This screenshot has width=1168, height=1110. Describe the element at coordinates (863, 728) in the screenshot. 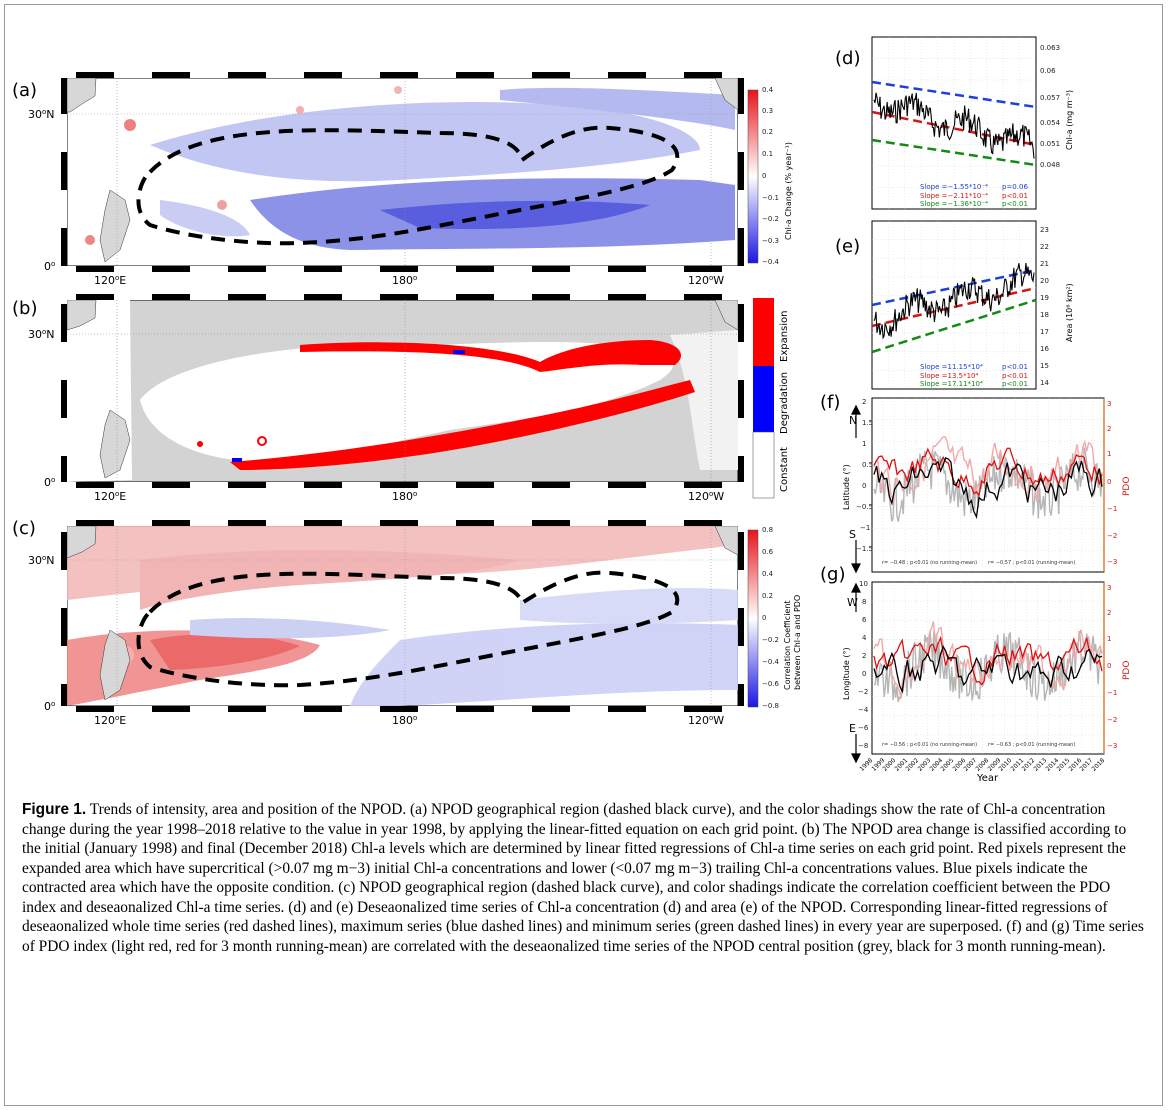

I see `chart-g-ytick: −6` at that location.